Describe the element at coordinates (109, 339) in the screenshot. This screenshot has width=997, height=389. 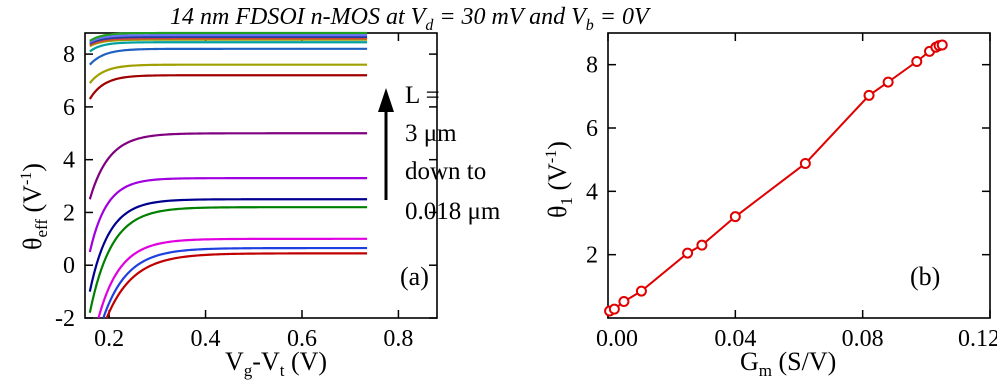
I see `panel-a-xtick-label: 0.2` at that location.